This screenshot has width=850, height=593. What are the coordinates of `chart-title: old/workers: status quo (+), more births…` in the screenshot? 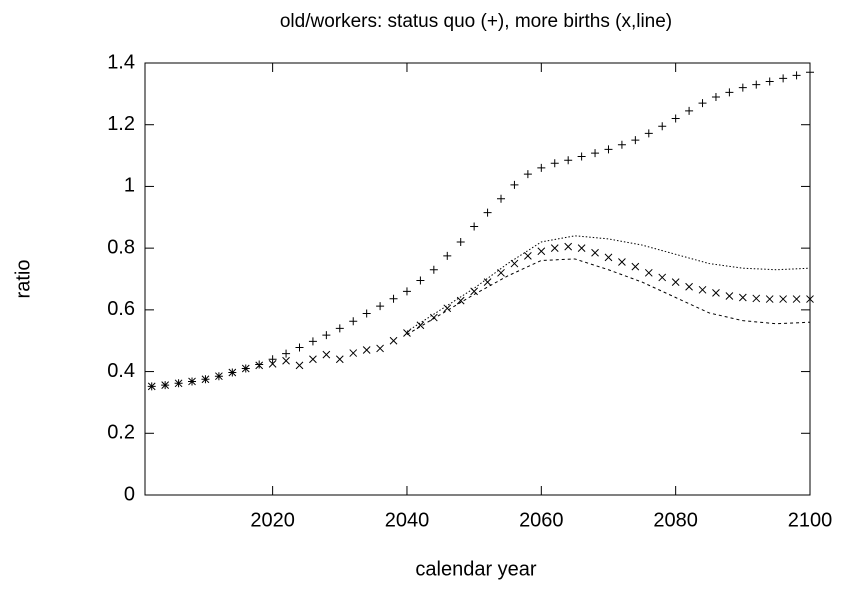 It's located at (476, 21).